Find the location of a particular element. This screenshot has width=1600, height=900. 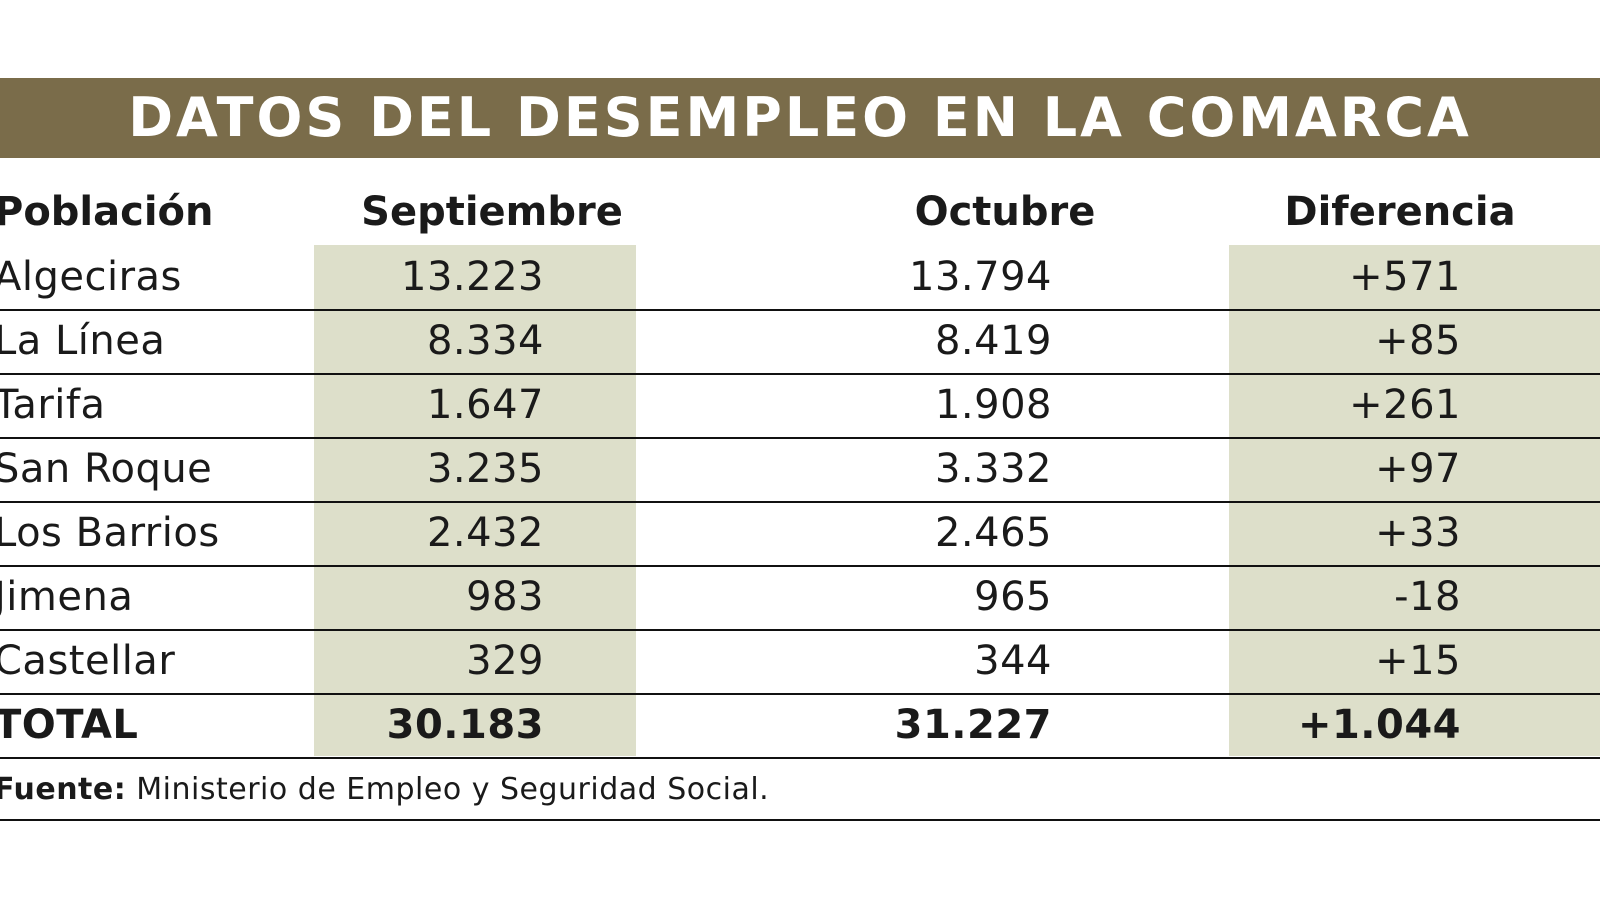

cell: 13.794 is located at coordinates (980, 277).